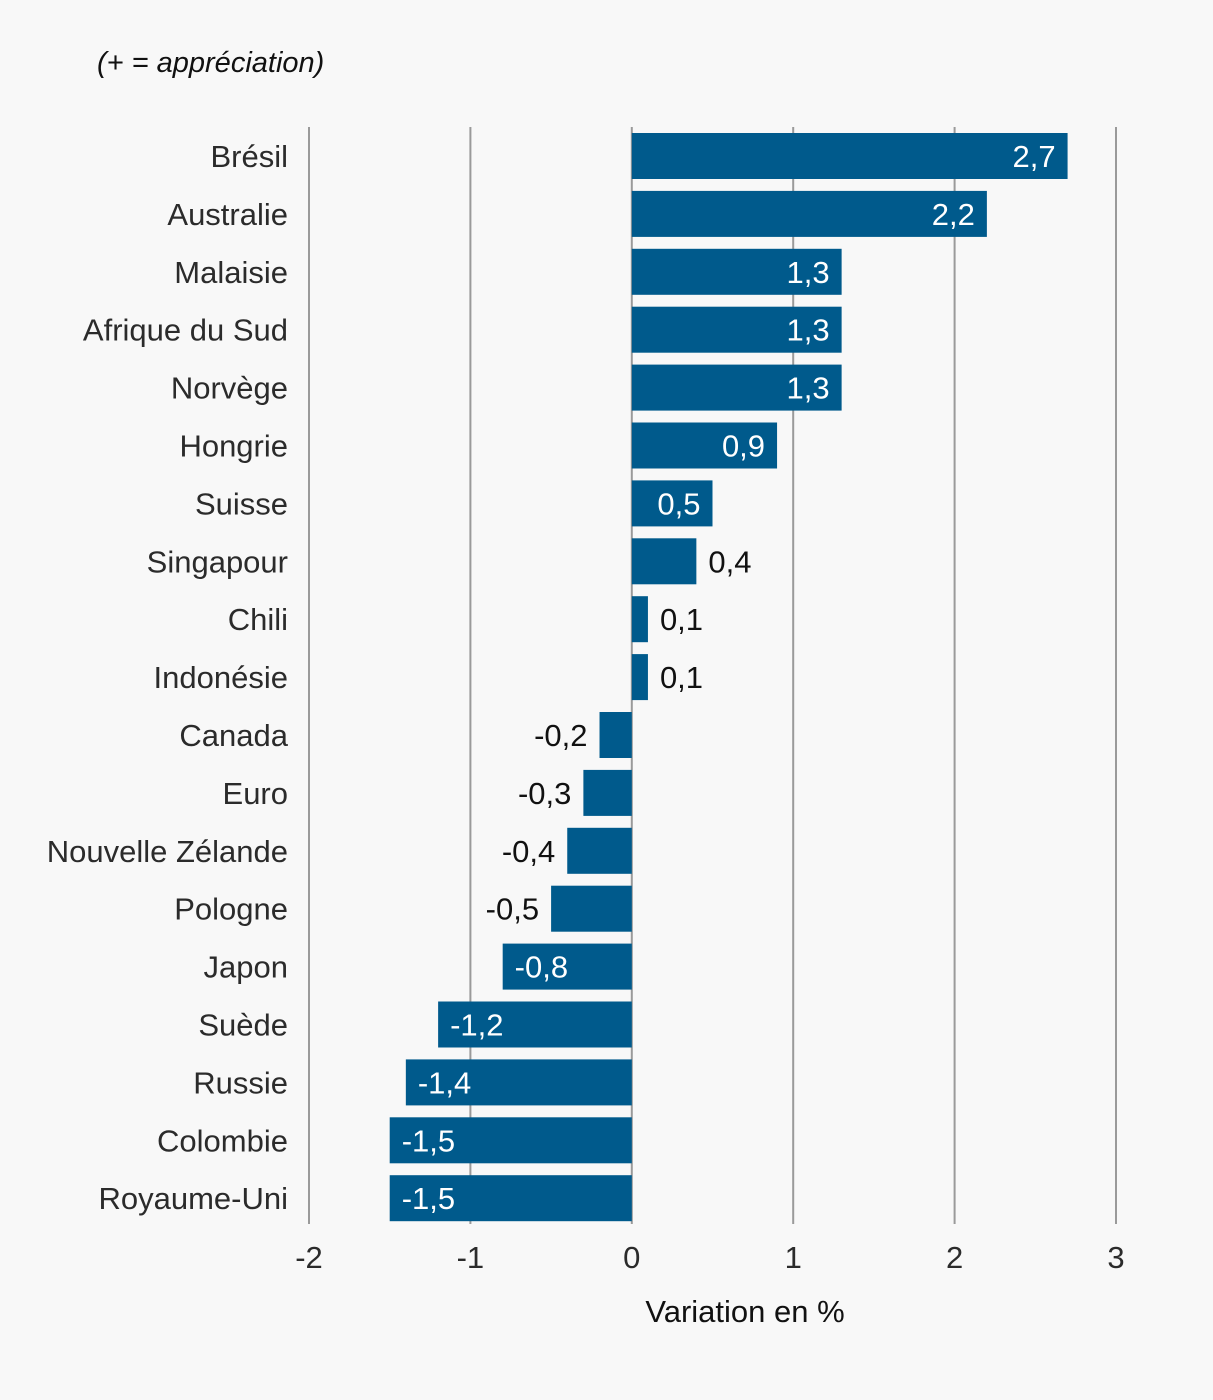 The height and width of the screenshot is (1400, 1213). I want to click on data-label: -0,2, so click(560, 735).